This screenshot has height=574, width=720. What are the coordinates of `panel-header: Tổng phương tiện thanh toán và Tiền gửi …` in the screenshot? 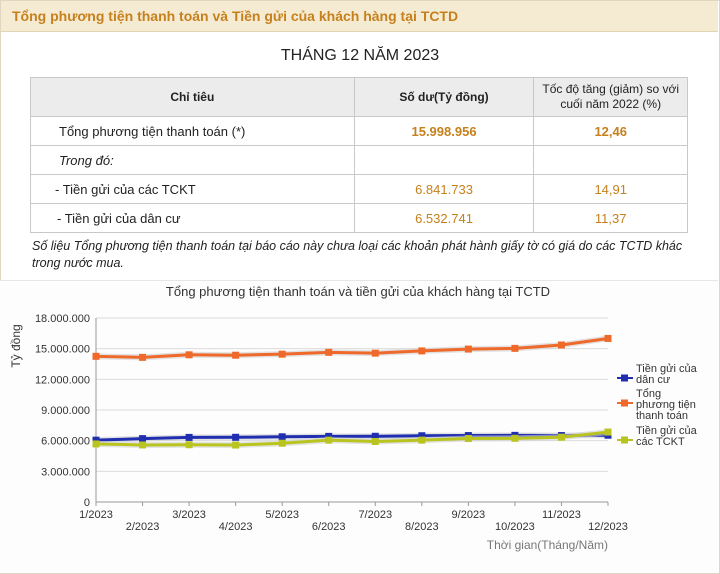 It's located at (359, 16).